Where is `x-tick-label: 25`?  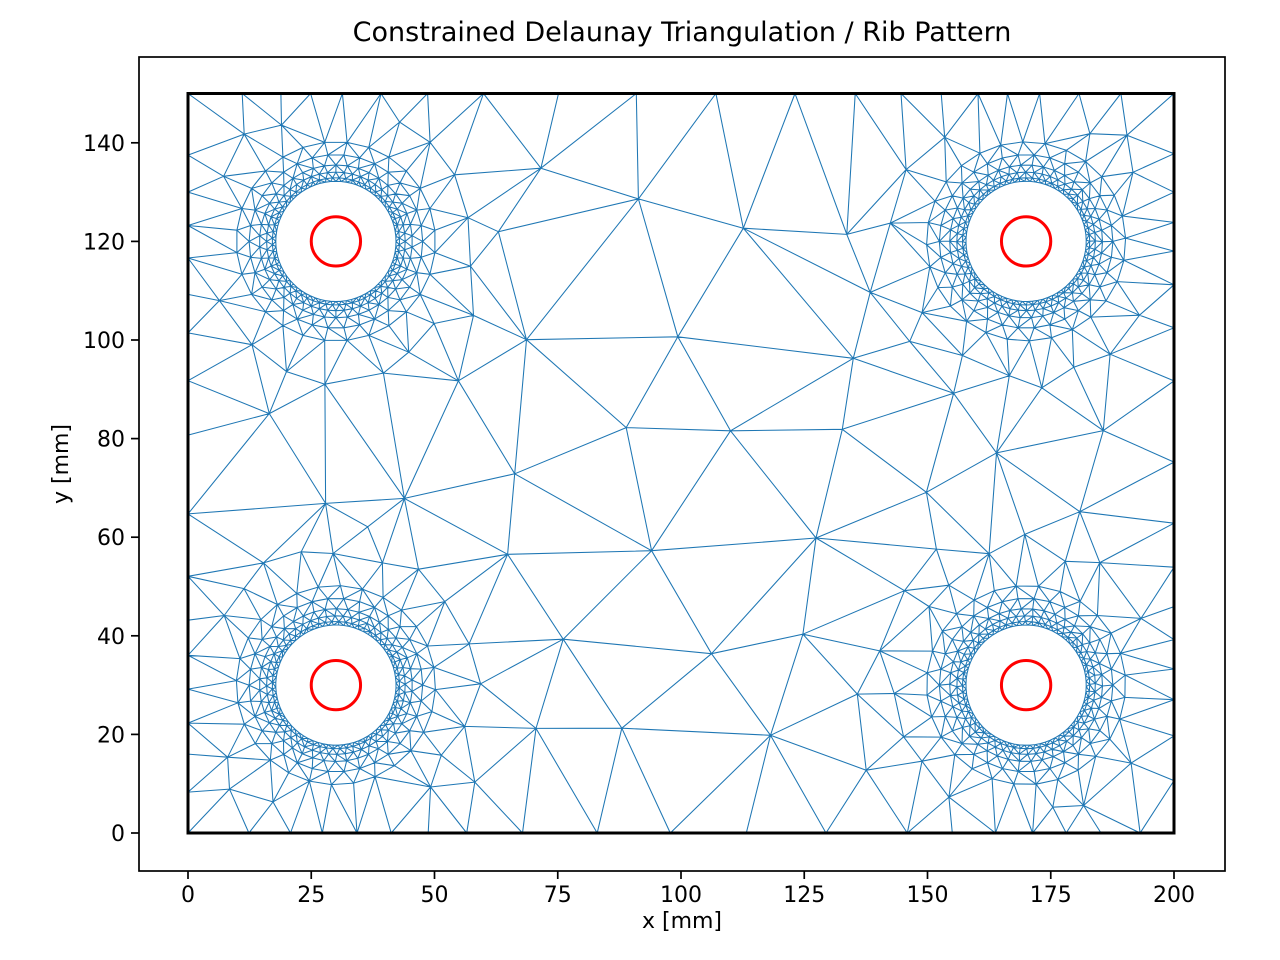
x-tick-label: 25 is located at coordinates (311, 895).